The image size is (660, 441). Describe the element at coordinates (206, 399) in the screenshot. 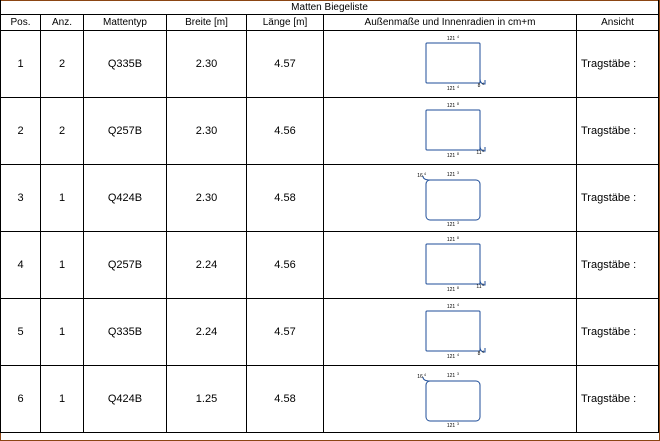

I see `cell-breite: 1.25` at that location.